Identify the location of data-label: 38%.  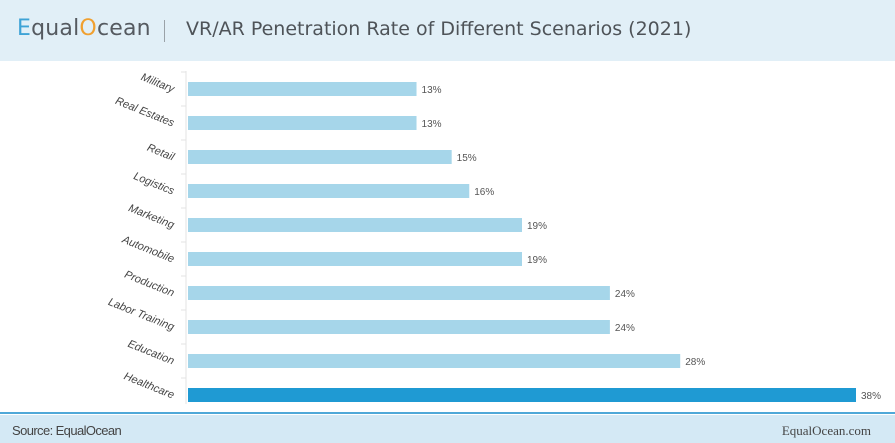
(871, 396).